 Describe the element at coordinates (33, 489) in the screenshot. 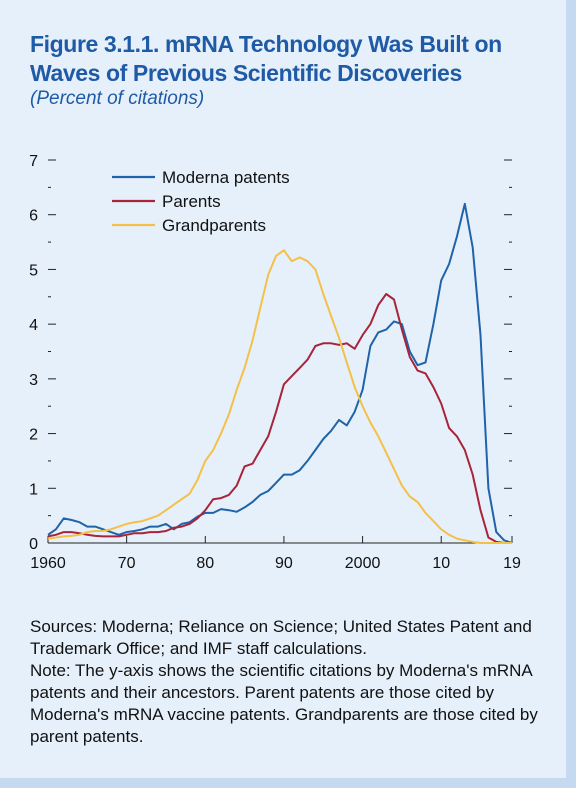

I see `y-tick-label-1: 1` at that location.